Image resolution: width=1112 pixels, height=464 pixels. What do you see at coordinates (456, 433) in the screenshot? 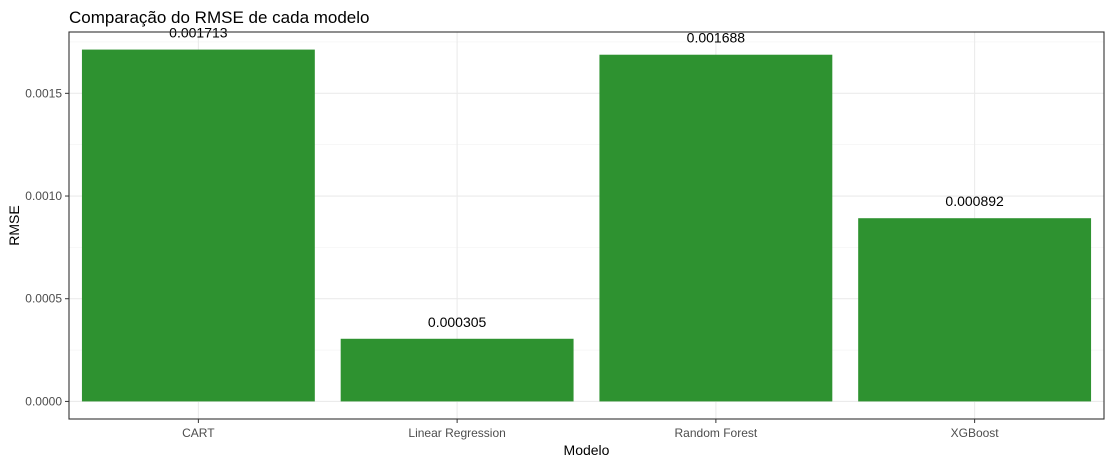
I see `x-tick-label: Linear Regression` at bounding box center [456, 433].